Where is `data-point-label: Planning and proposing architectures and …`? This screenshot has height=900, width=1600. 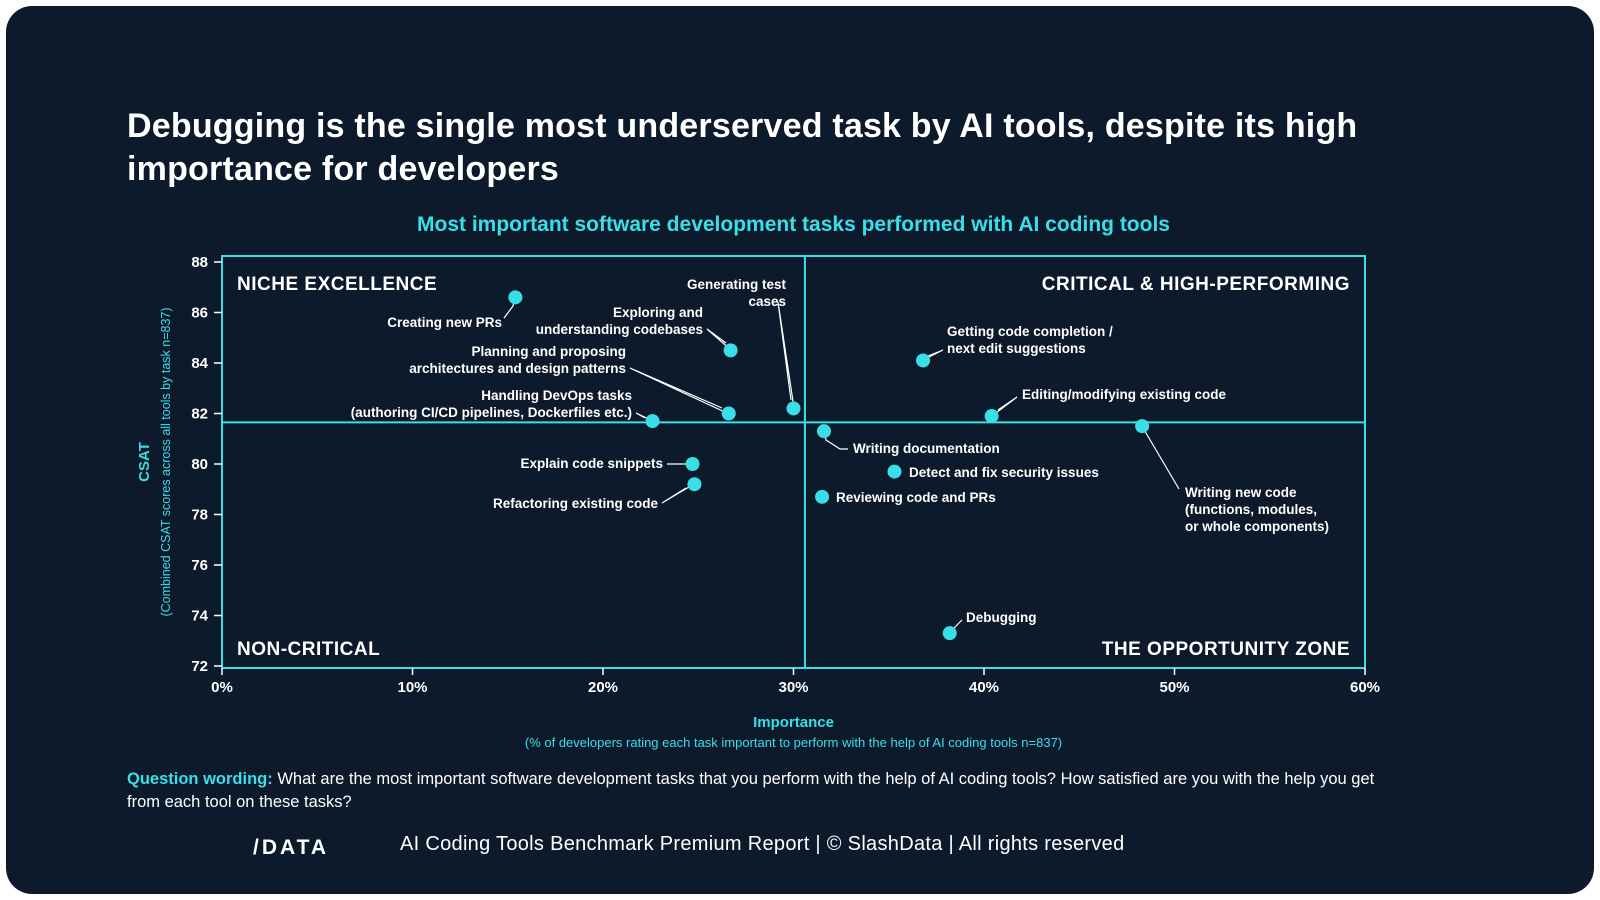
data-point-label: Planning and proposing architectures and … is located at coordinates (517, 360).